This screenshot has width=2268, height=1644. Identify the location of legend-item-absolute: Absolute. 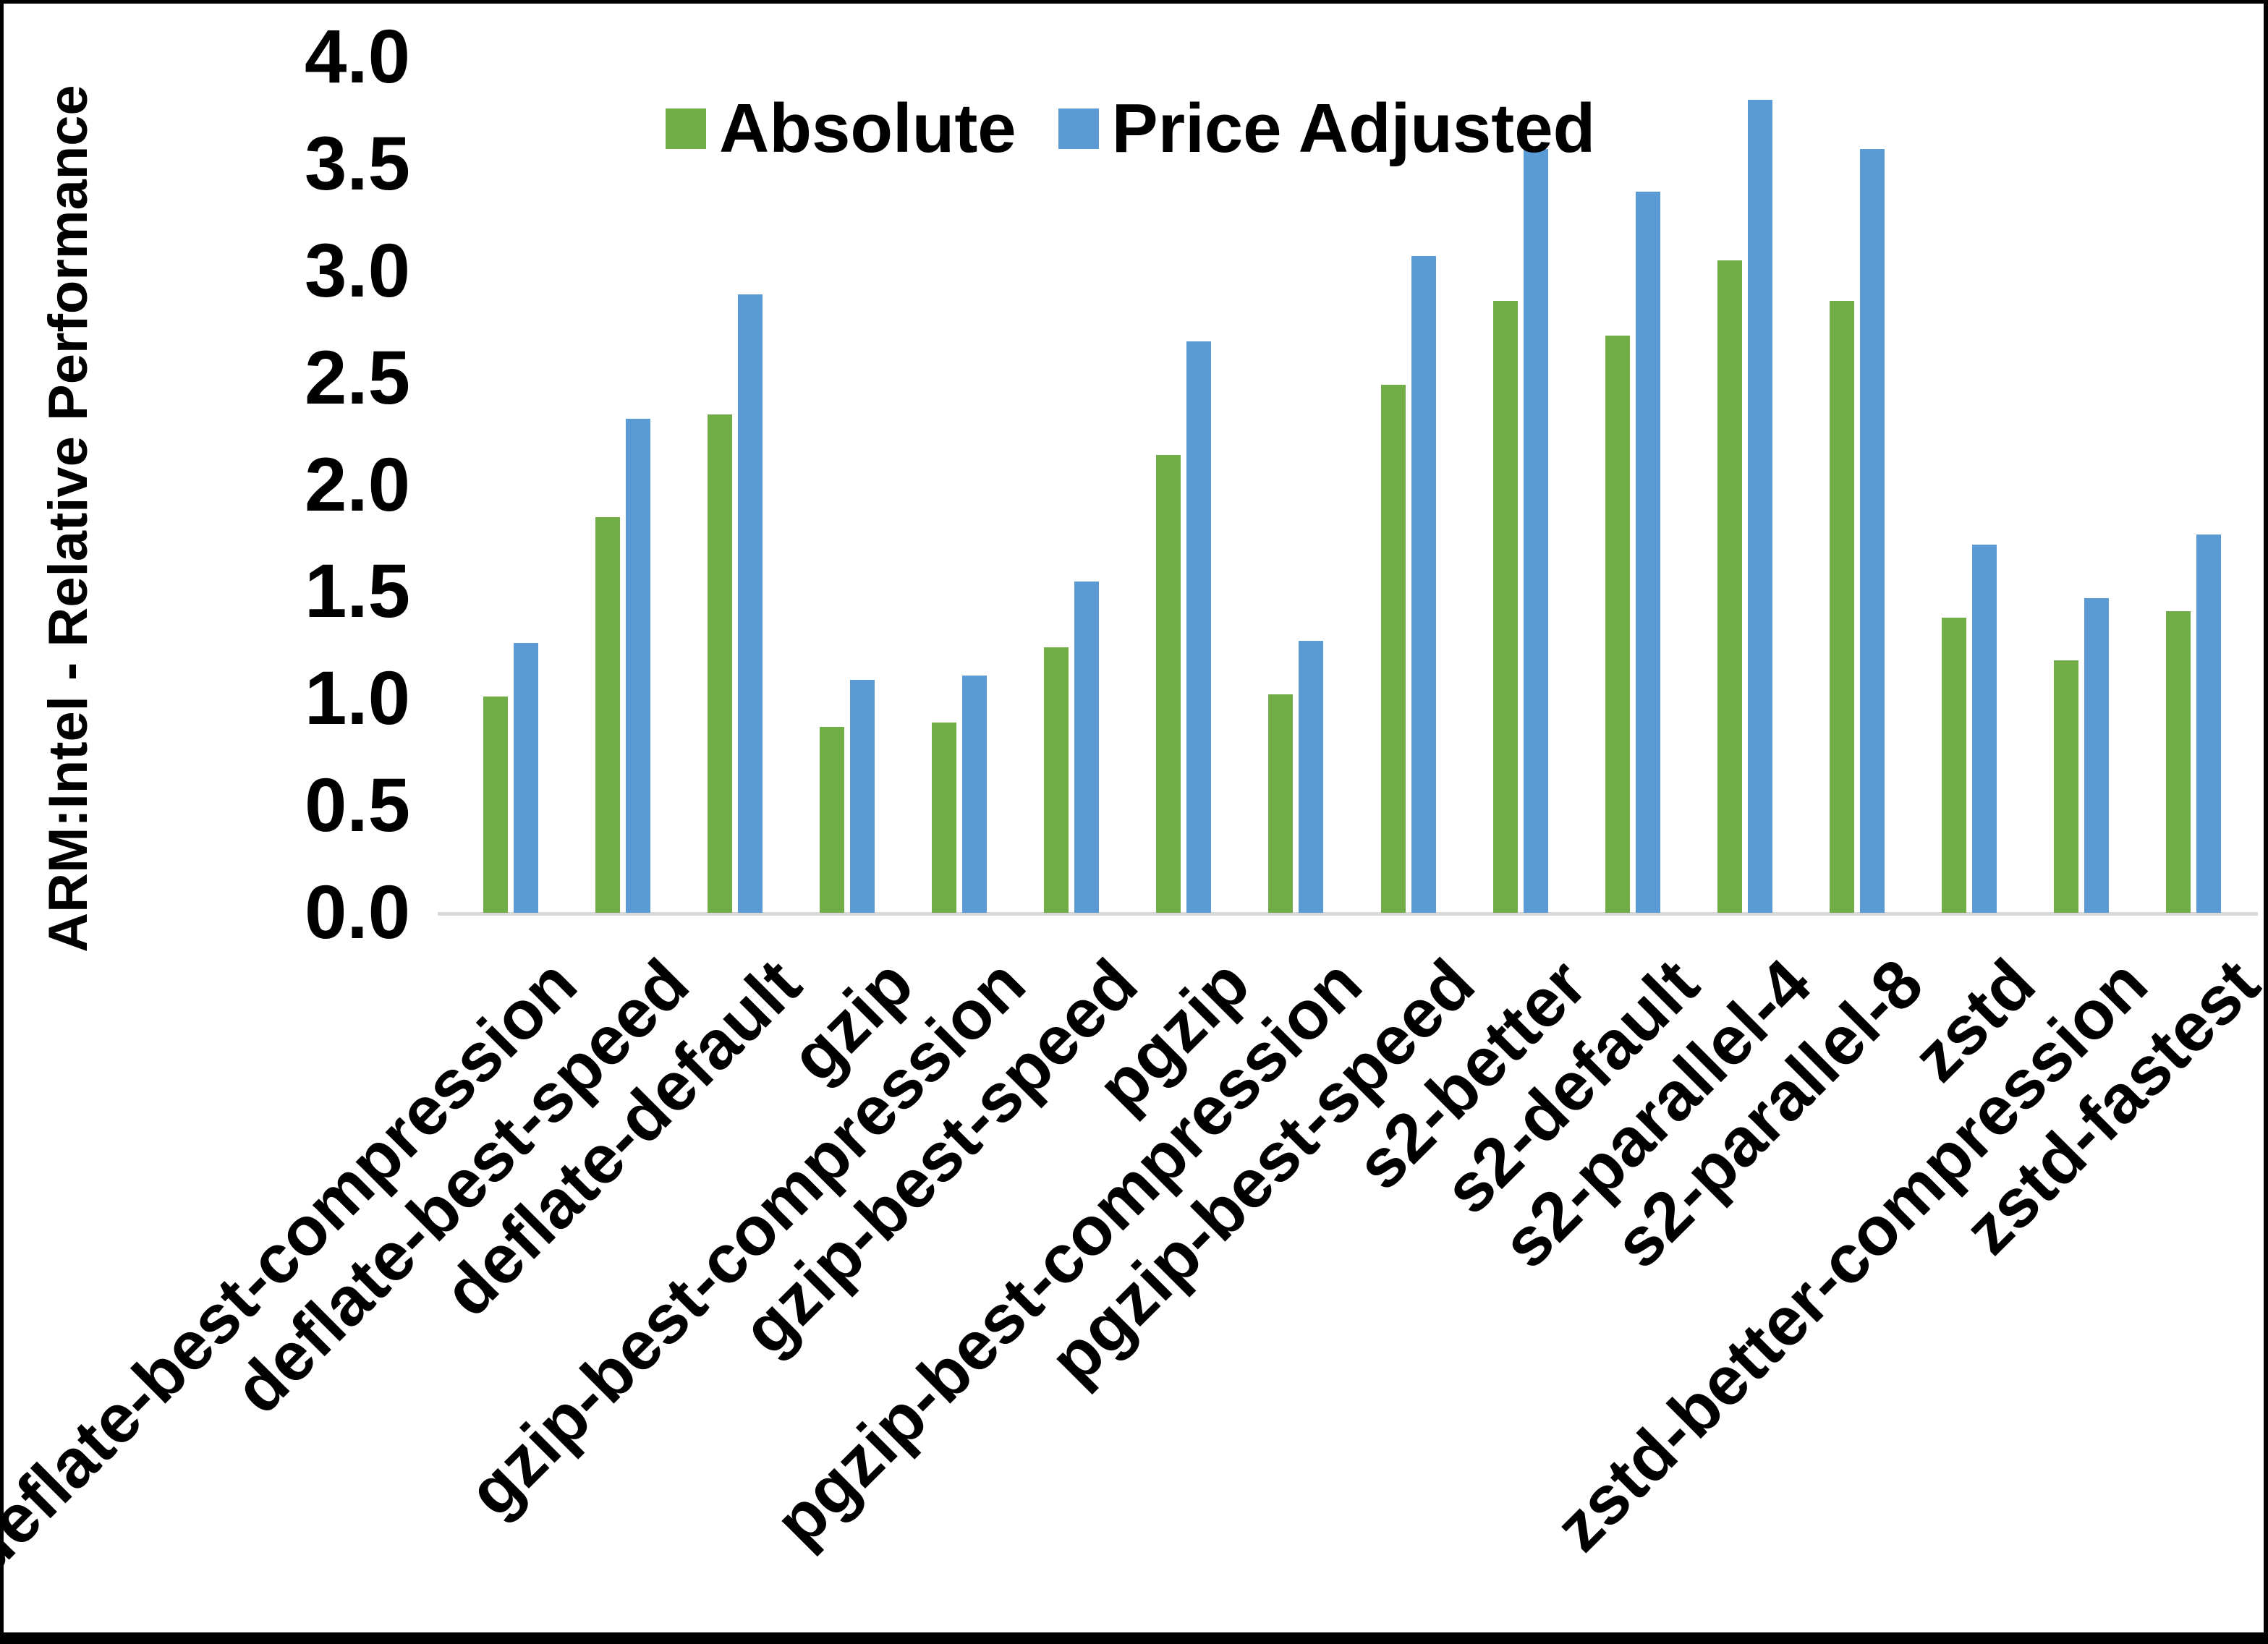
(841, 129).